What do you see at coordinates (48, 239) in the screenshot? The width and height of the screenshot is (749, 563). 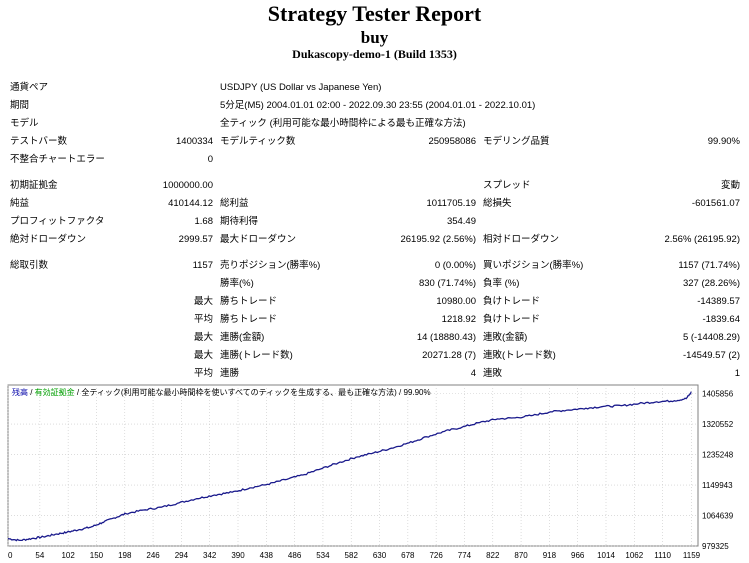 I see `report-cell: 絶対ドローダウン` at bounding box center [48, 239].